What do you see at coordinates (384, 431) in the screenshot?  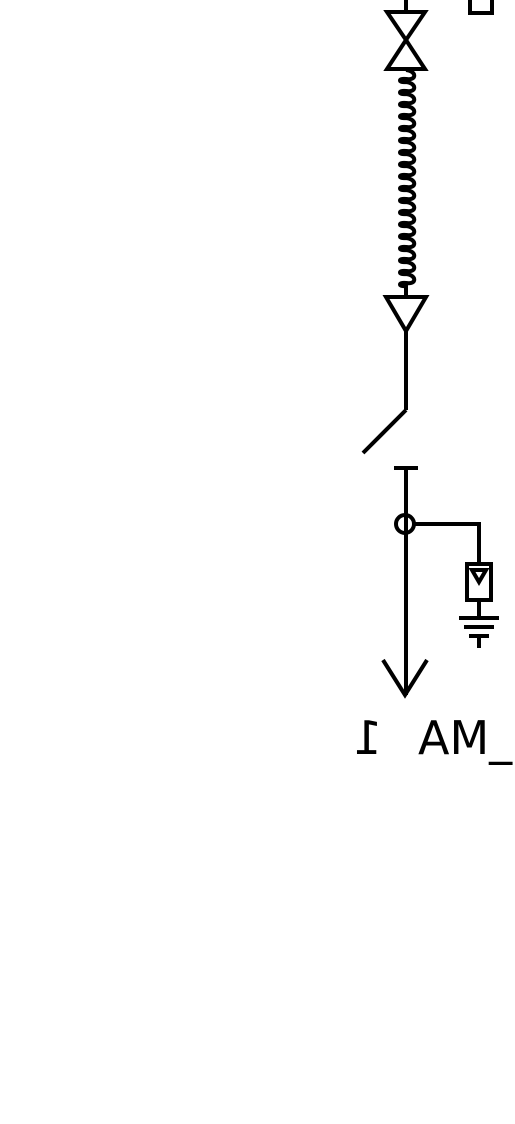 I see `disconnect-switch` at bounding box center [384, 431].